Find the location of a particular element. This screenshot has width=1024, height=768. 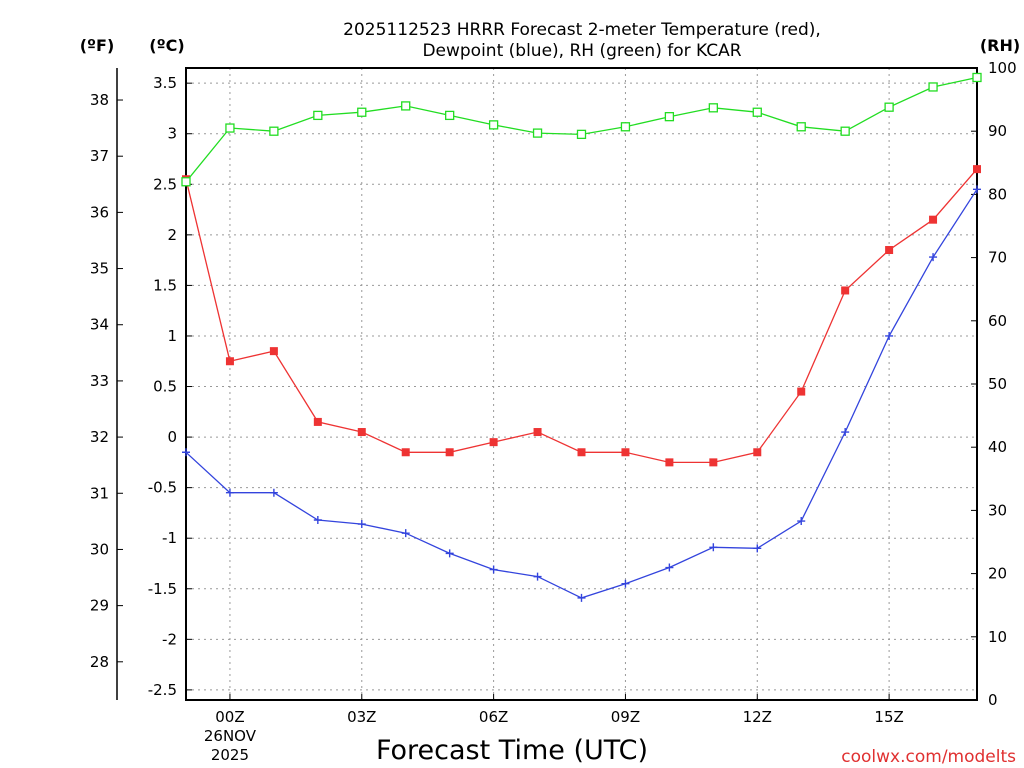

rh-tick-label: 20 is located at coordinates (997, 574).